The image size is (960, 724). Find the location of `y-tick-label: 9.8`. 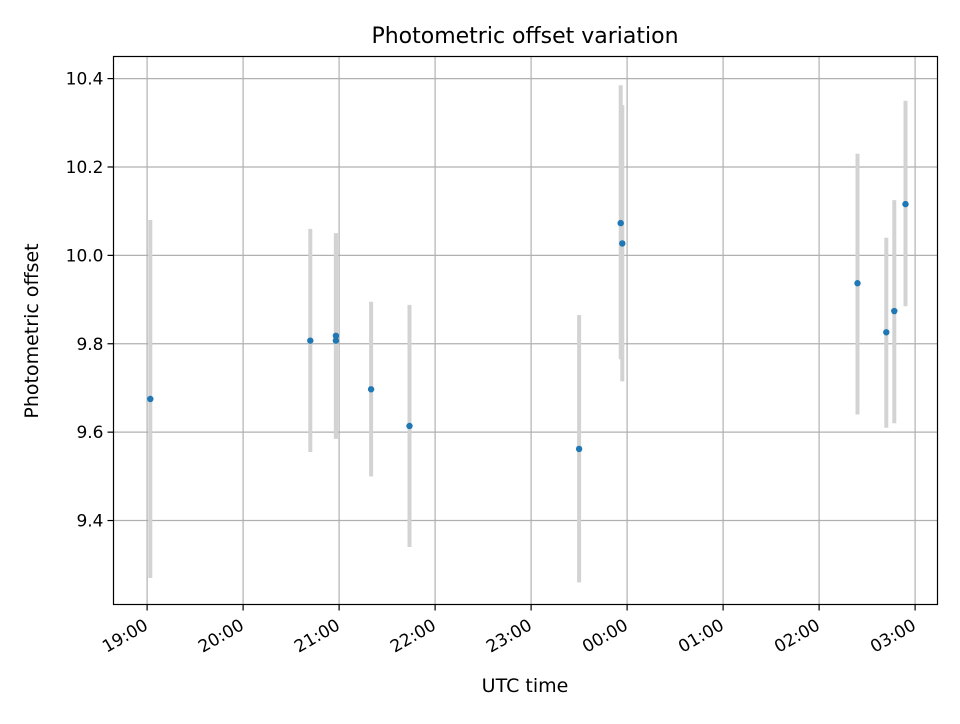

y-tick-label: 9.8 is located at coordinates (89, 345).